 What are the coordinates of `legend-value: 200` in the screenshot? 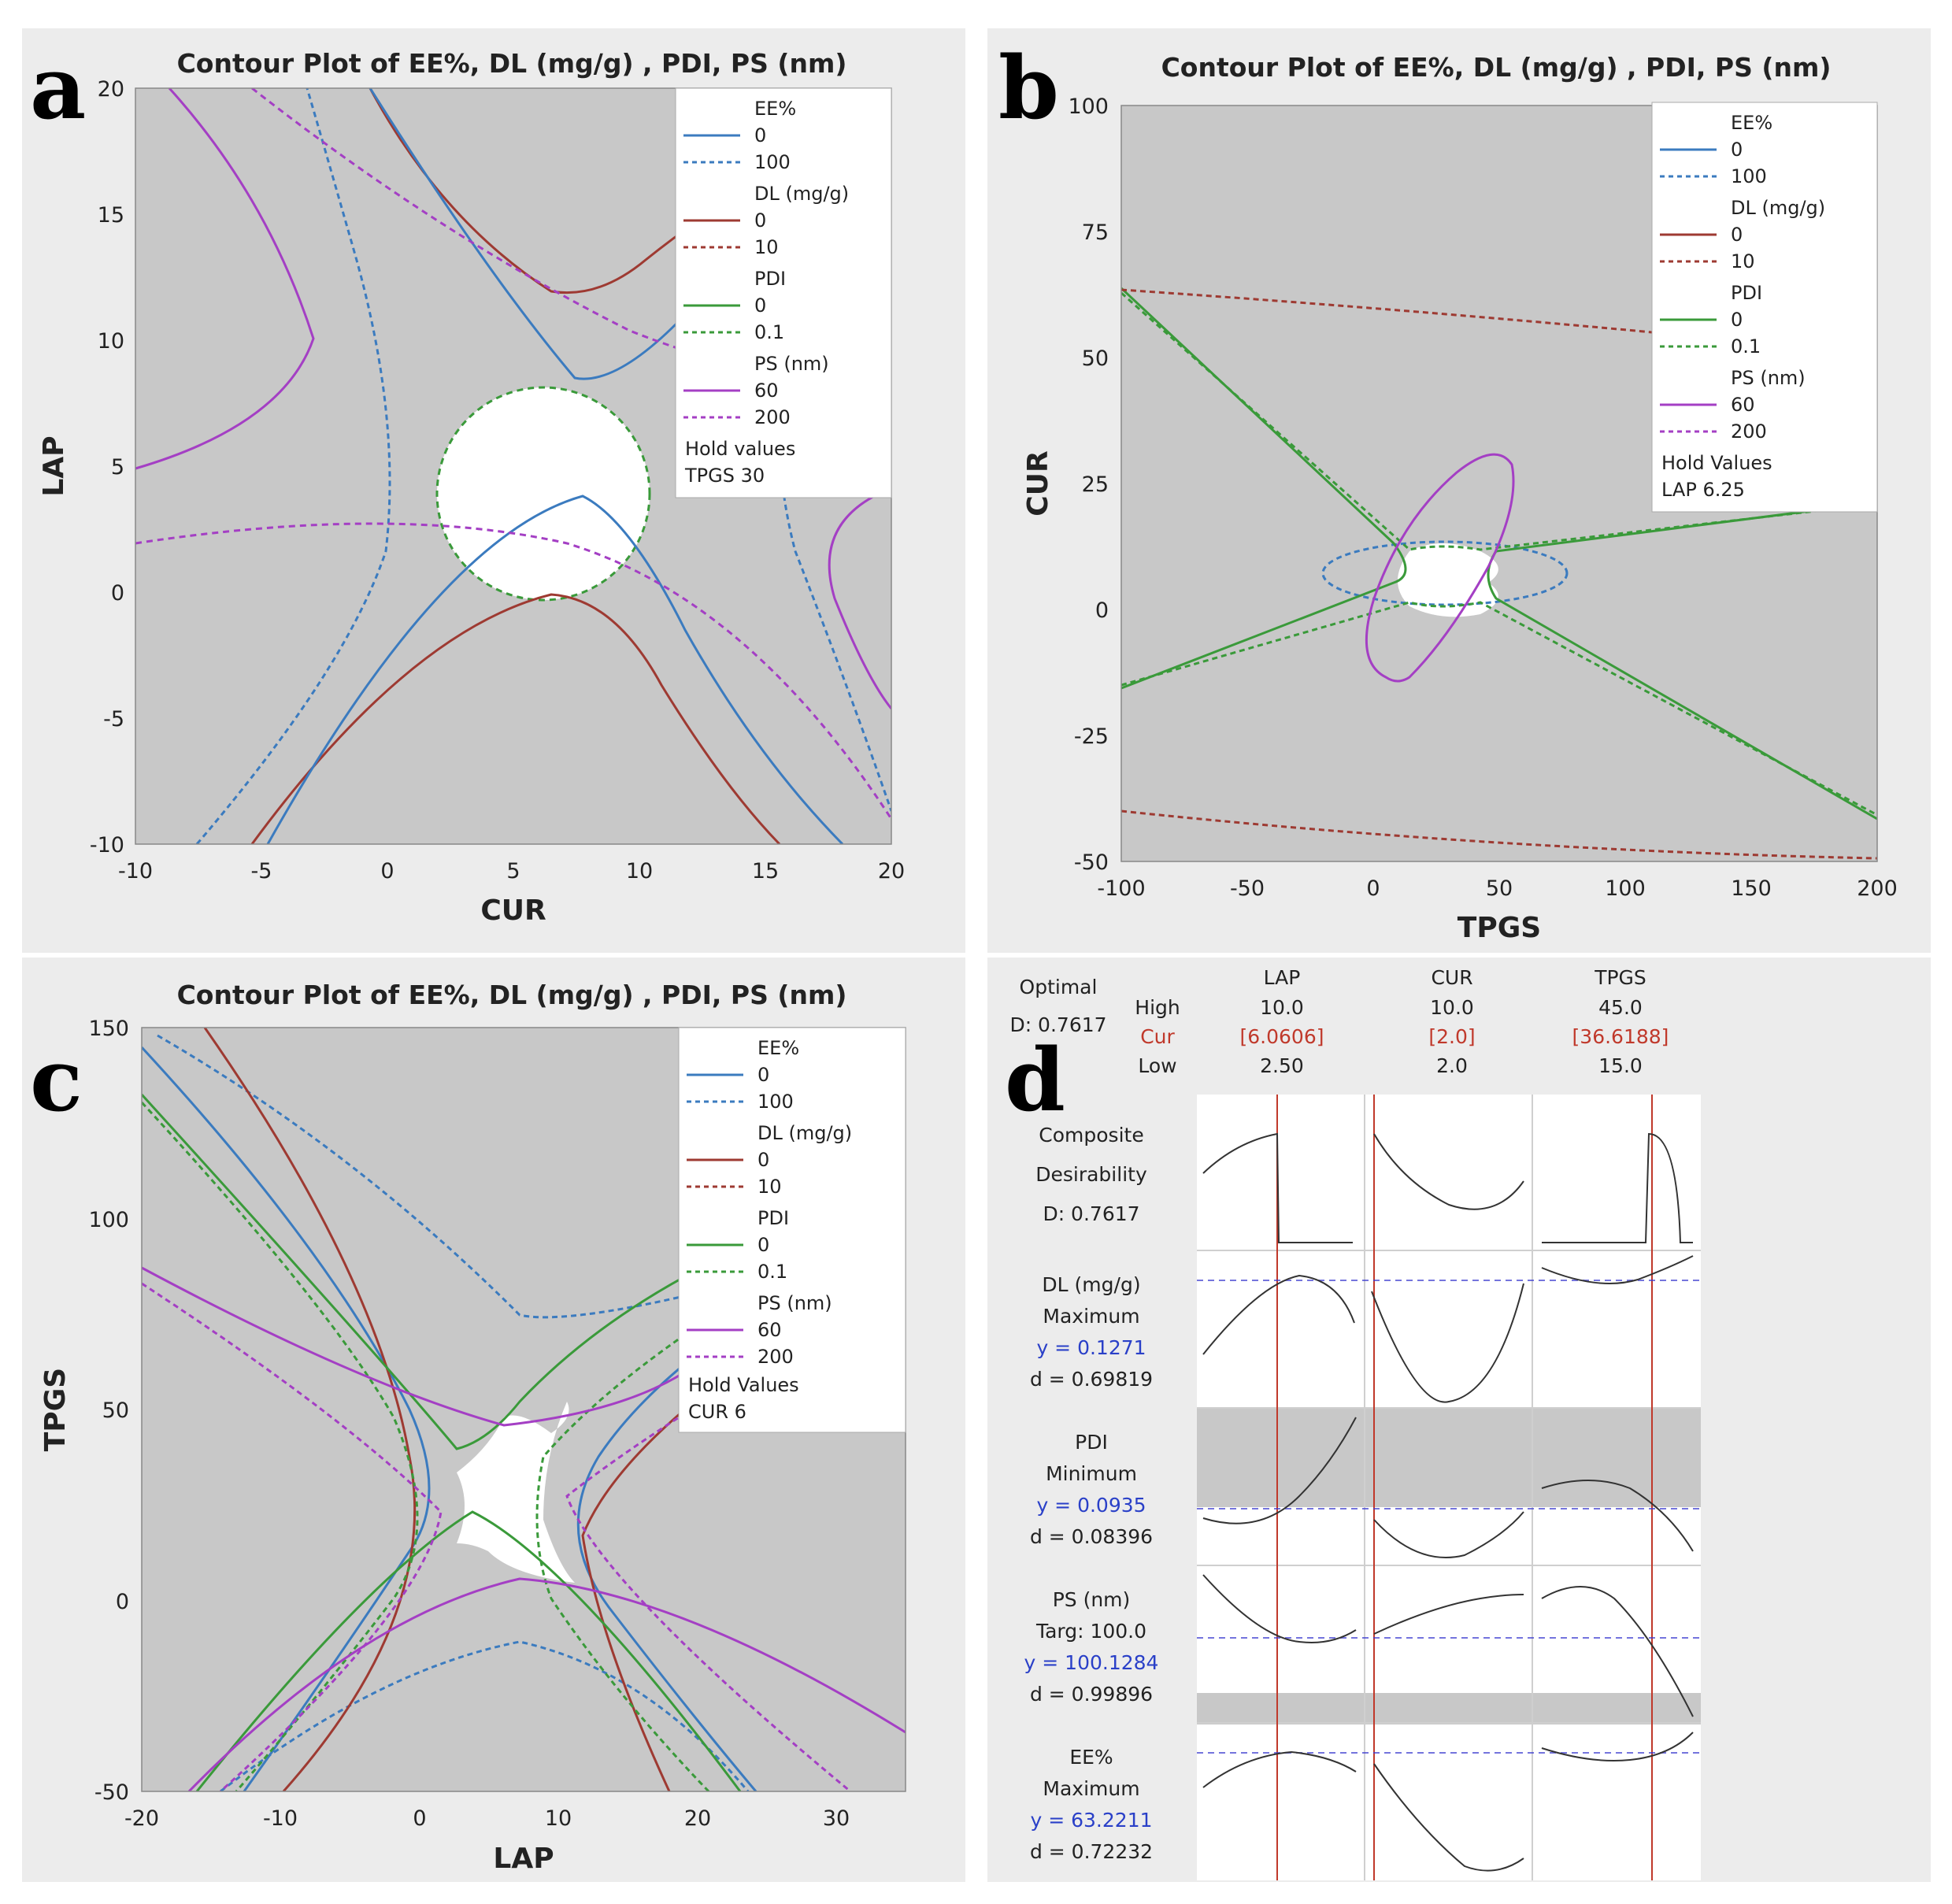 It's located at (775, 1357).